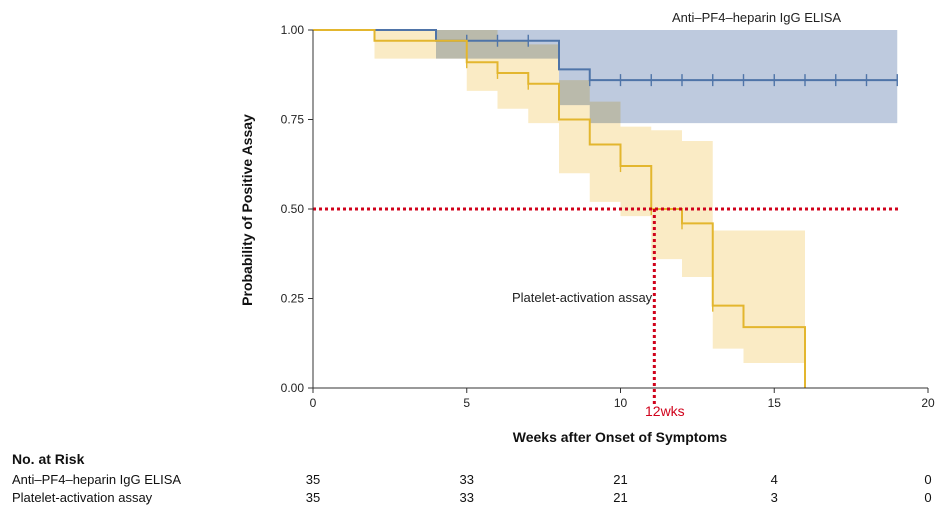  Describe the element at coordinates (582, 297) in the screenshot. I see `platelet-series-label: Platelet-activation assay` at that location.